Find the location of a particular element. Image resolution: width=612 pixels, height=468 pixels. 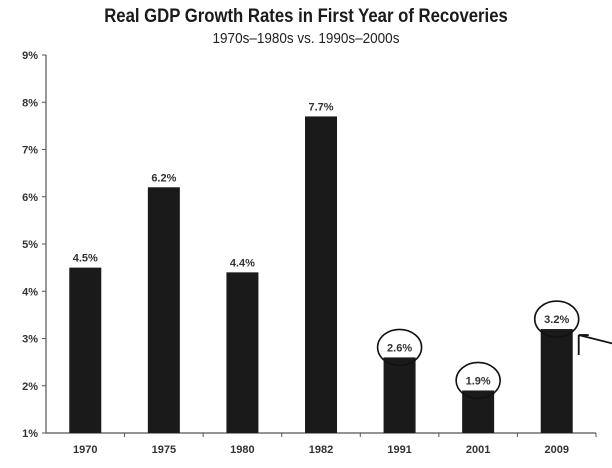

x-tick-label-1970: 1970 is located at coordinates (85, 450).